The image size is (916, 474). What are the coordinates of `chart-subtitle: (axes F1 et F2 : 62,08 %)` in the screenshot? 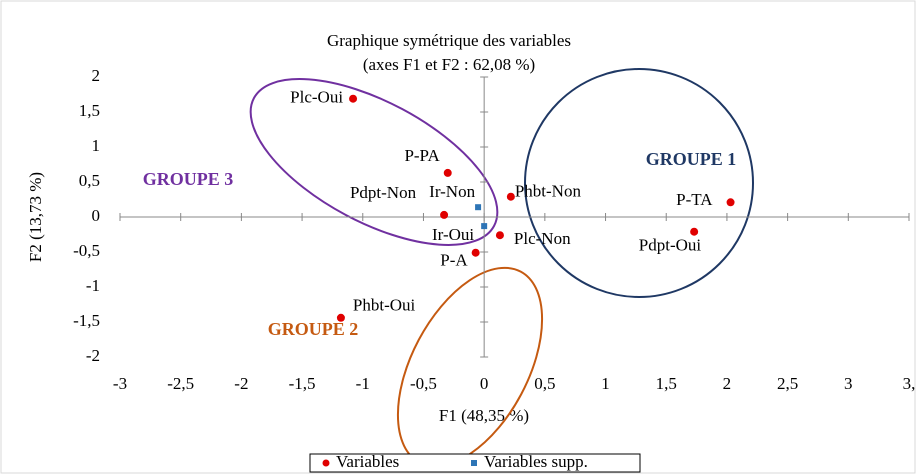 It's located at (449, 64).